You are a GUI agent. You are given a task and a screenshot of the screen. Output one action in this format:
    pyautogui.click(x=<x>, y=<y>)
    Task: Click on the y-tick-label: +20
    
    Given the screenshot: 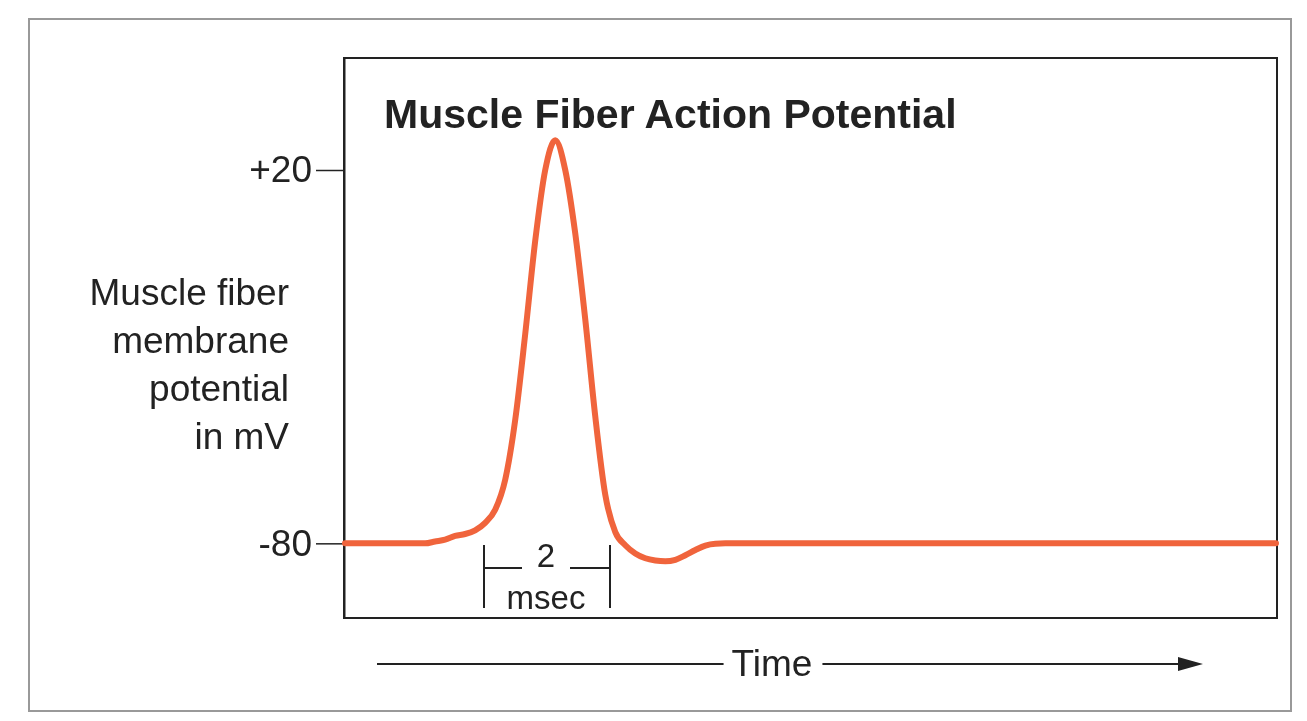 What is the action you would take?
    pyautogui.click(x=280, y=170)
    